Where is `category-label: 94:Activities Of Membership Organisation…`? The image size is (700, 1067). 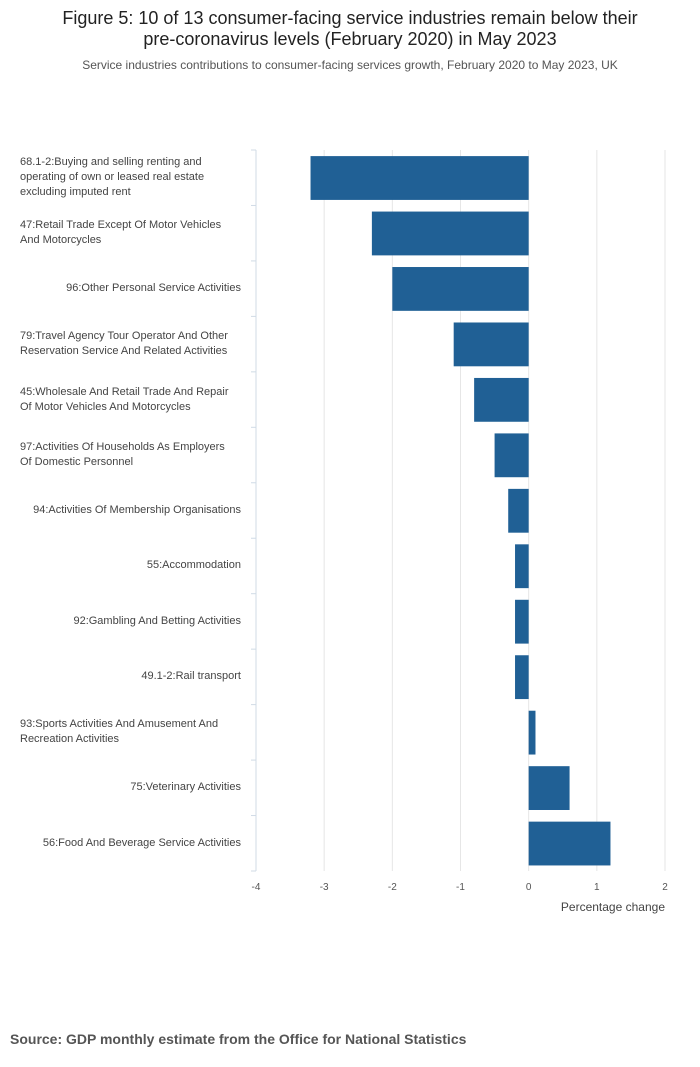
category-label: 94:Activities Of Membership Organisation… is located at coordinates (130, 510).